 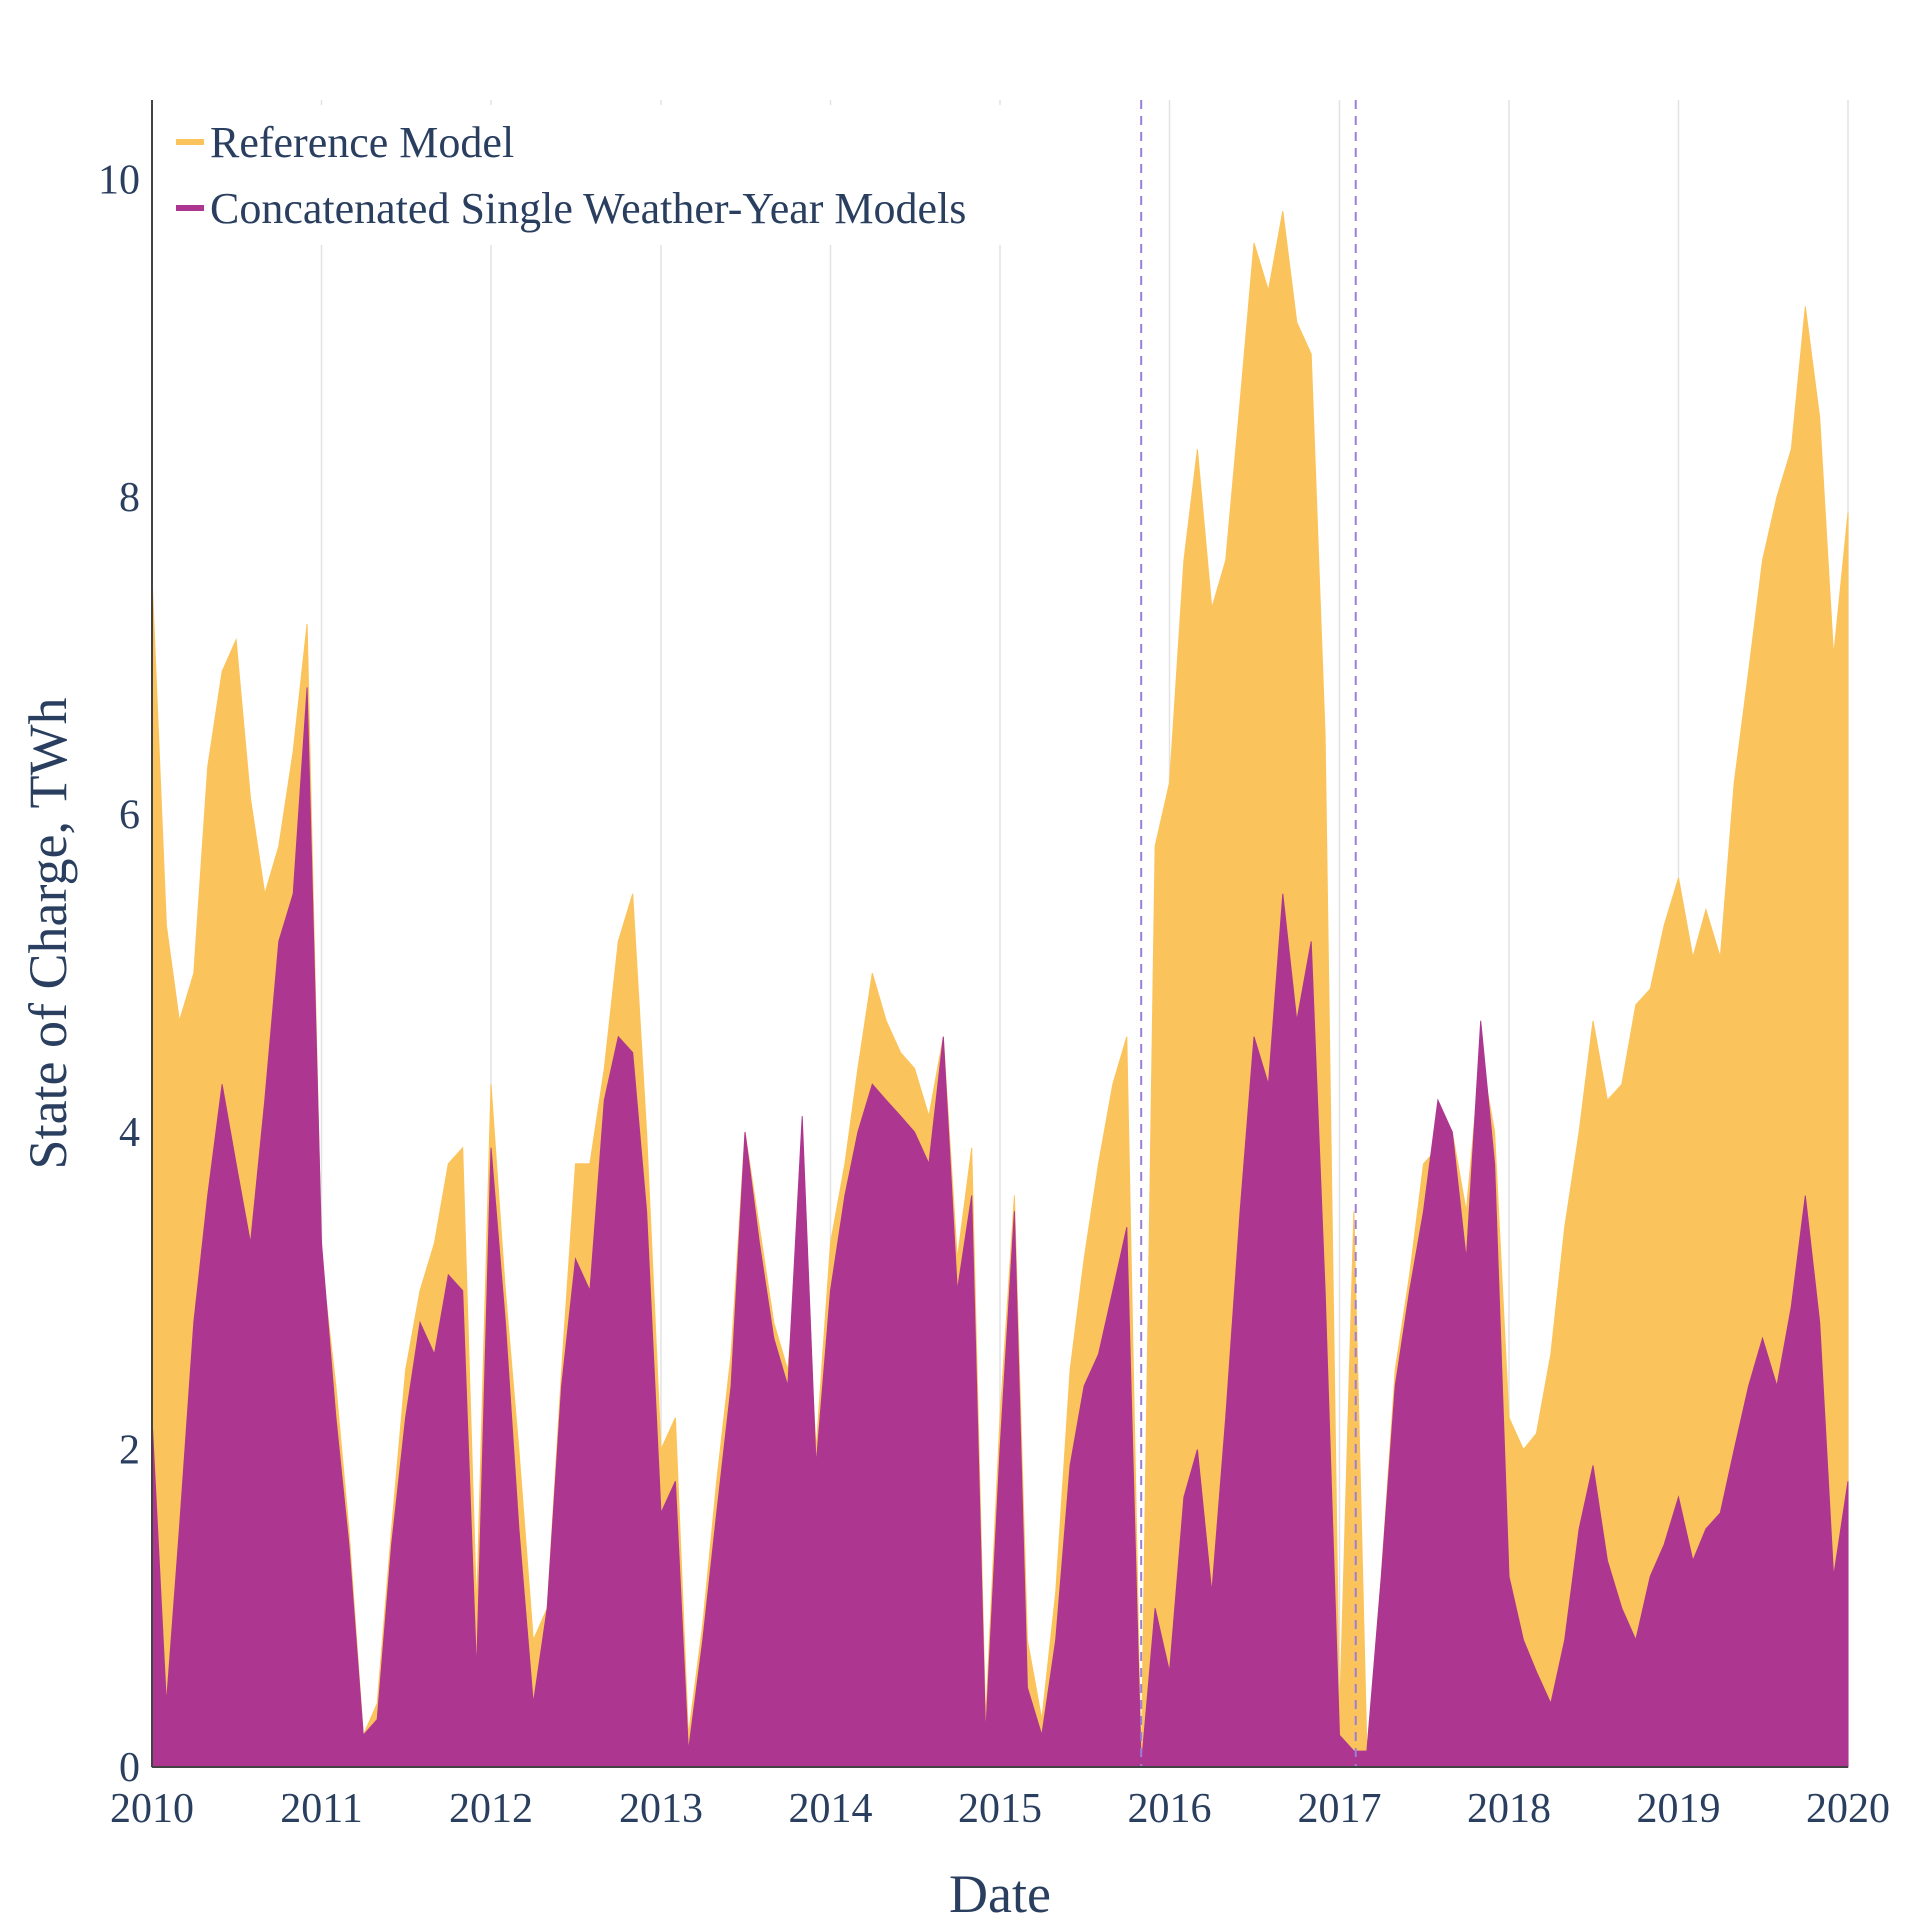 I want to click on x-tick-2012: 2012, so click(x=491, y=1809).